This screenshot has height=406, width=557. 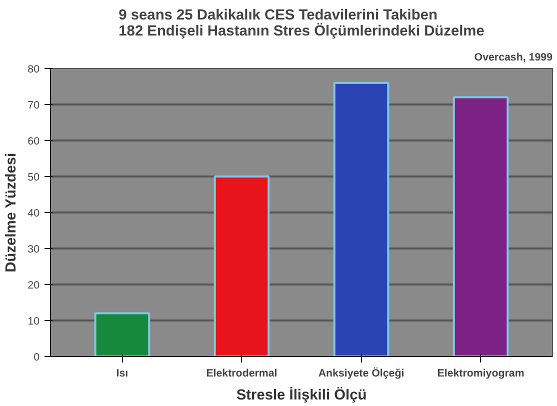 What do you see at coordinates (34, 106) in the screenshot?
I see `y-tick-label: 70` at bounding box center [34, 106].